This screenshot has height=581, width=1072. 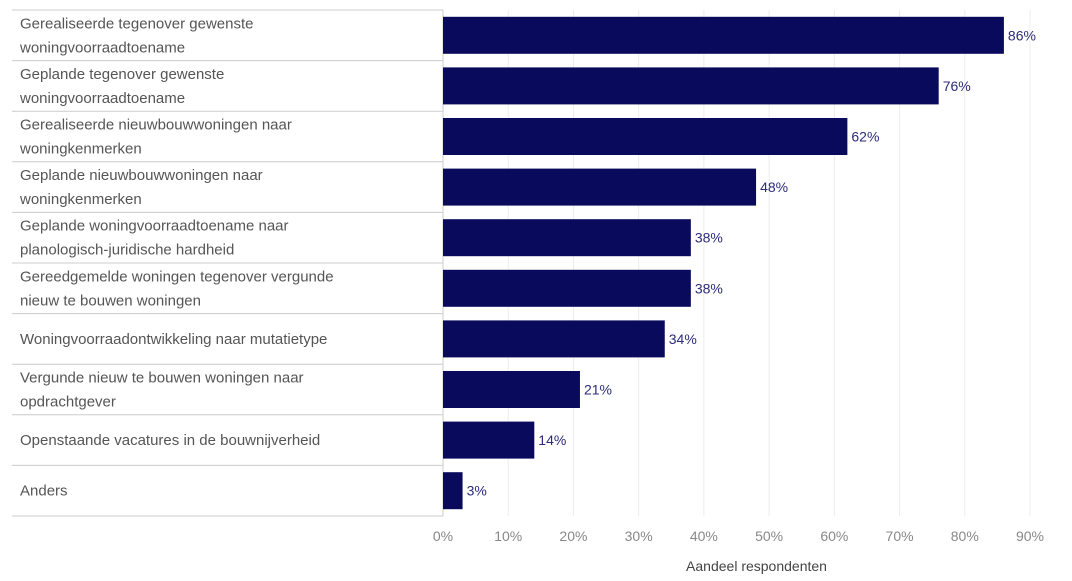 I want to click on category-label: Geplande woningvoorraadtoename naar, so click(x=154, y=226).